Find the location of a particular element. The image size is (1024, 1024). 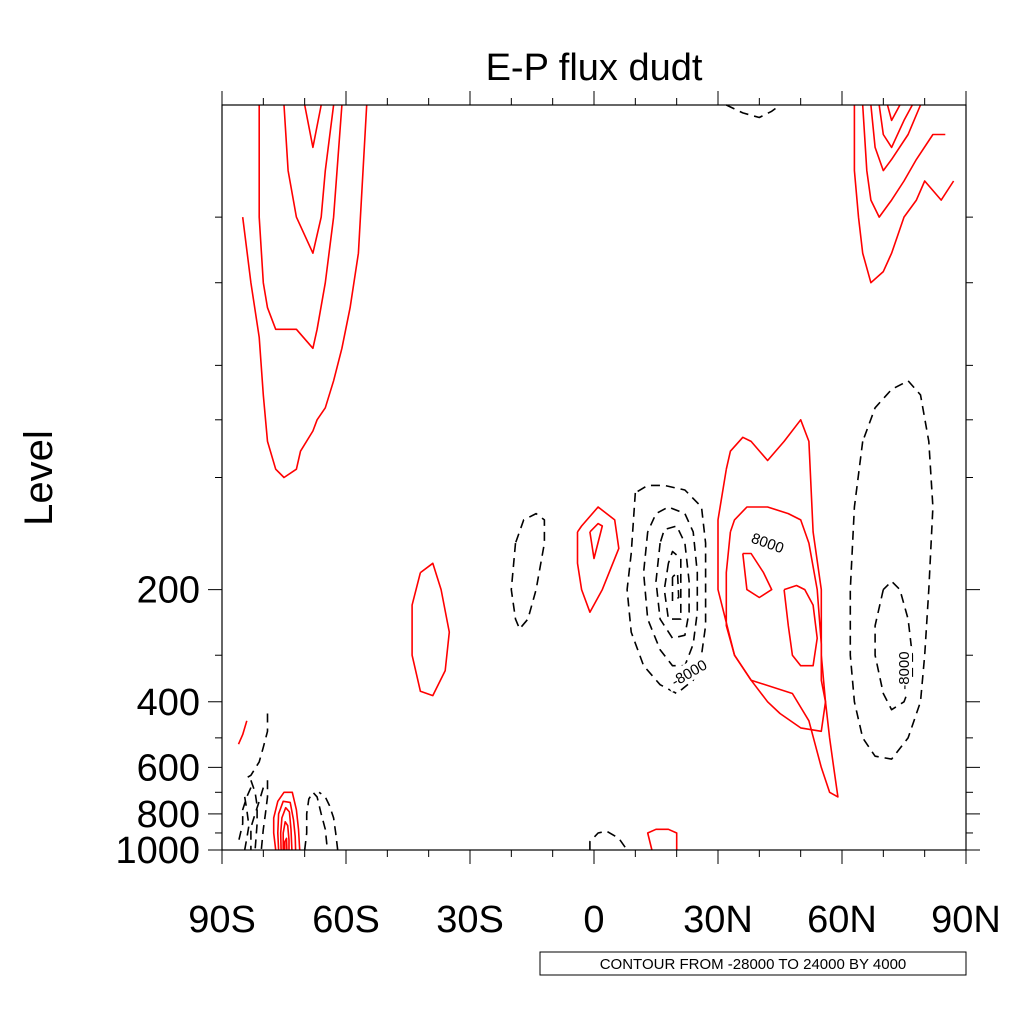

chart-title: E-P flux dudt is located at coordinates (594, 68).